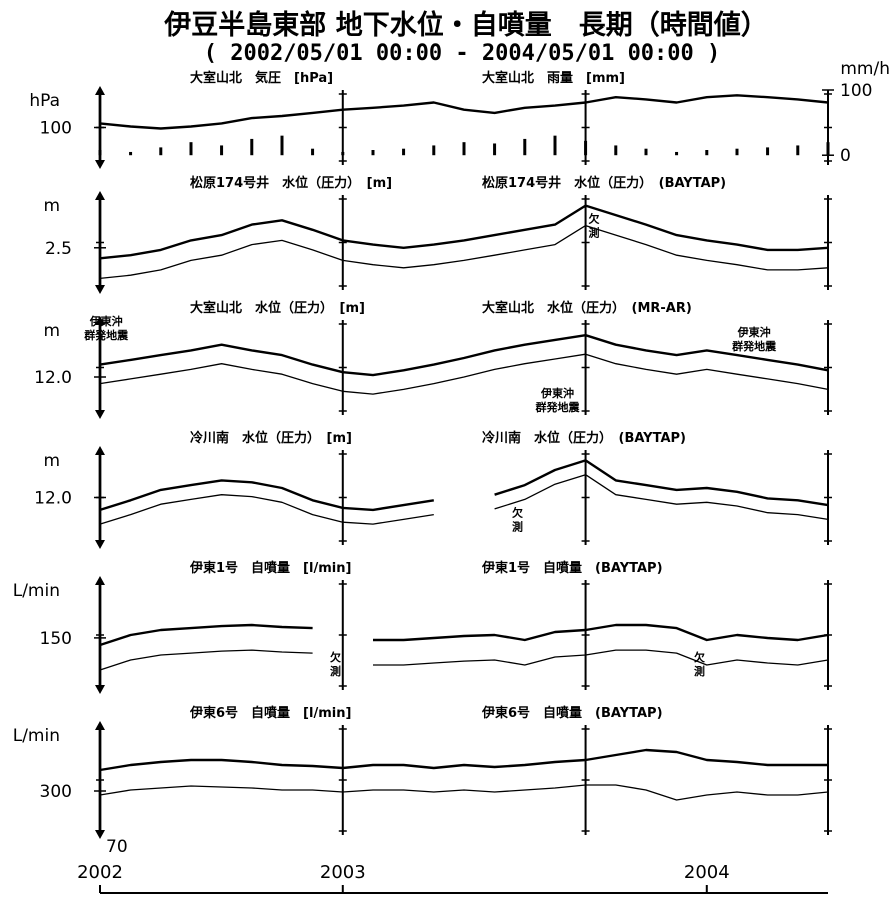 This screenshot has width=896, height=903. What do you see at coordinates (58, 249) in the screenshot?
I see `y-tick-label: 2.5` at bounding box center [58, 249].